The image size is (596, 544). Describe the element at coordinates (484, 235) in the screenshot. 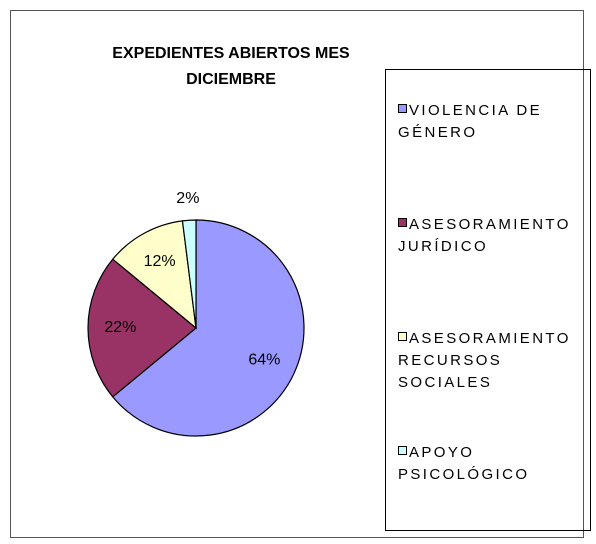

I see `legend-label: ASESORAMIENTO JURÍDICO` at that location.